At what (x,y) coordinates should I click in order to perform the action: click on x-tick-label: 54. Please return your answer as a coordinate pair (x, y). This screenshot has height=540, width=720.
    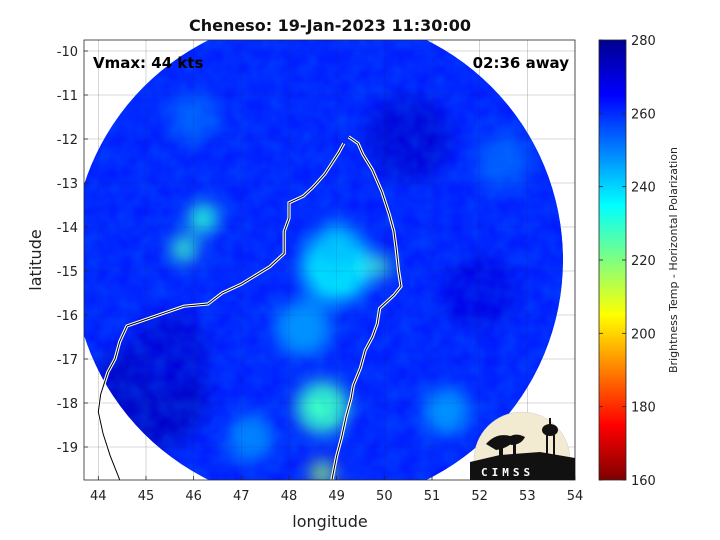
    Looking at the image, I should click on (575, 496).